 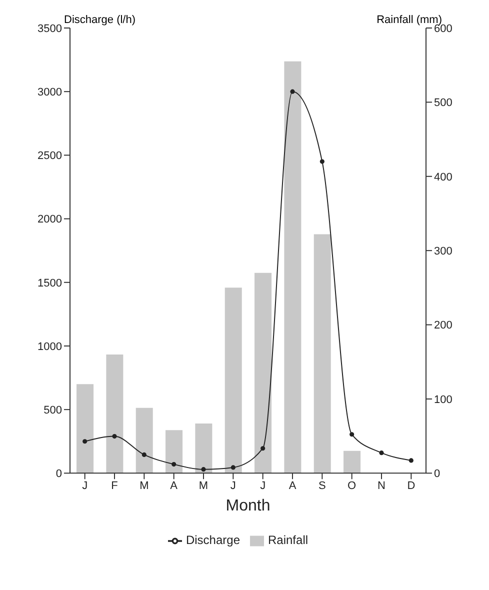 I want to click on y-tick-label: 2000, so click(x=50, y=220).